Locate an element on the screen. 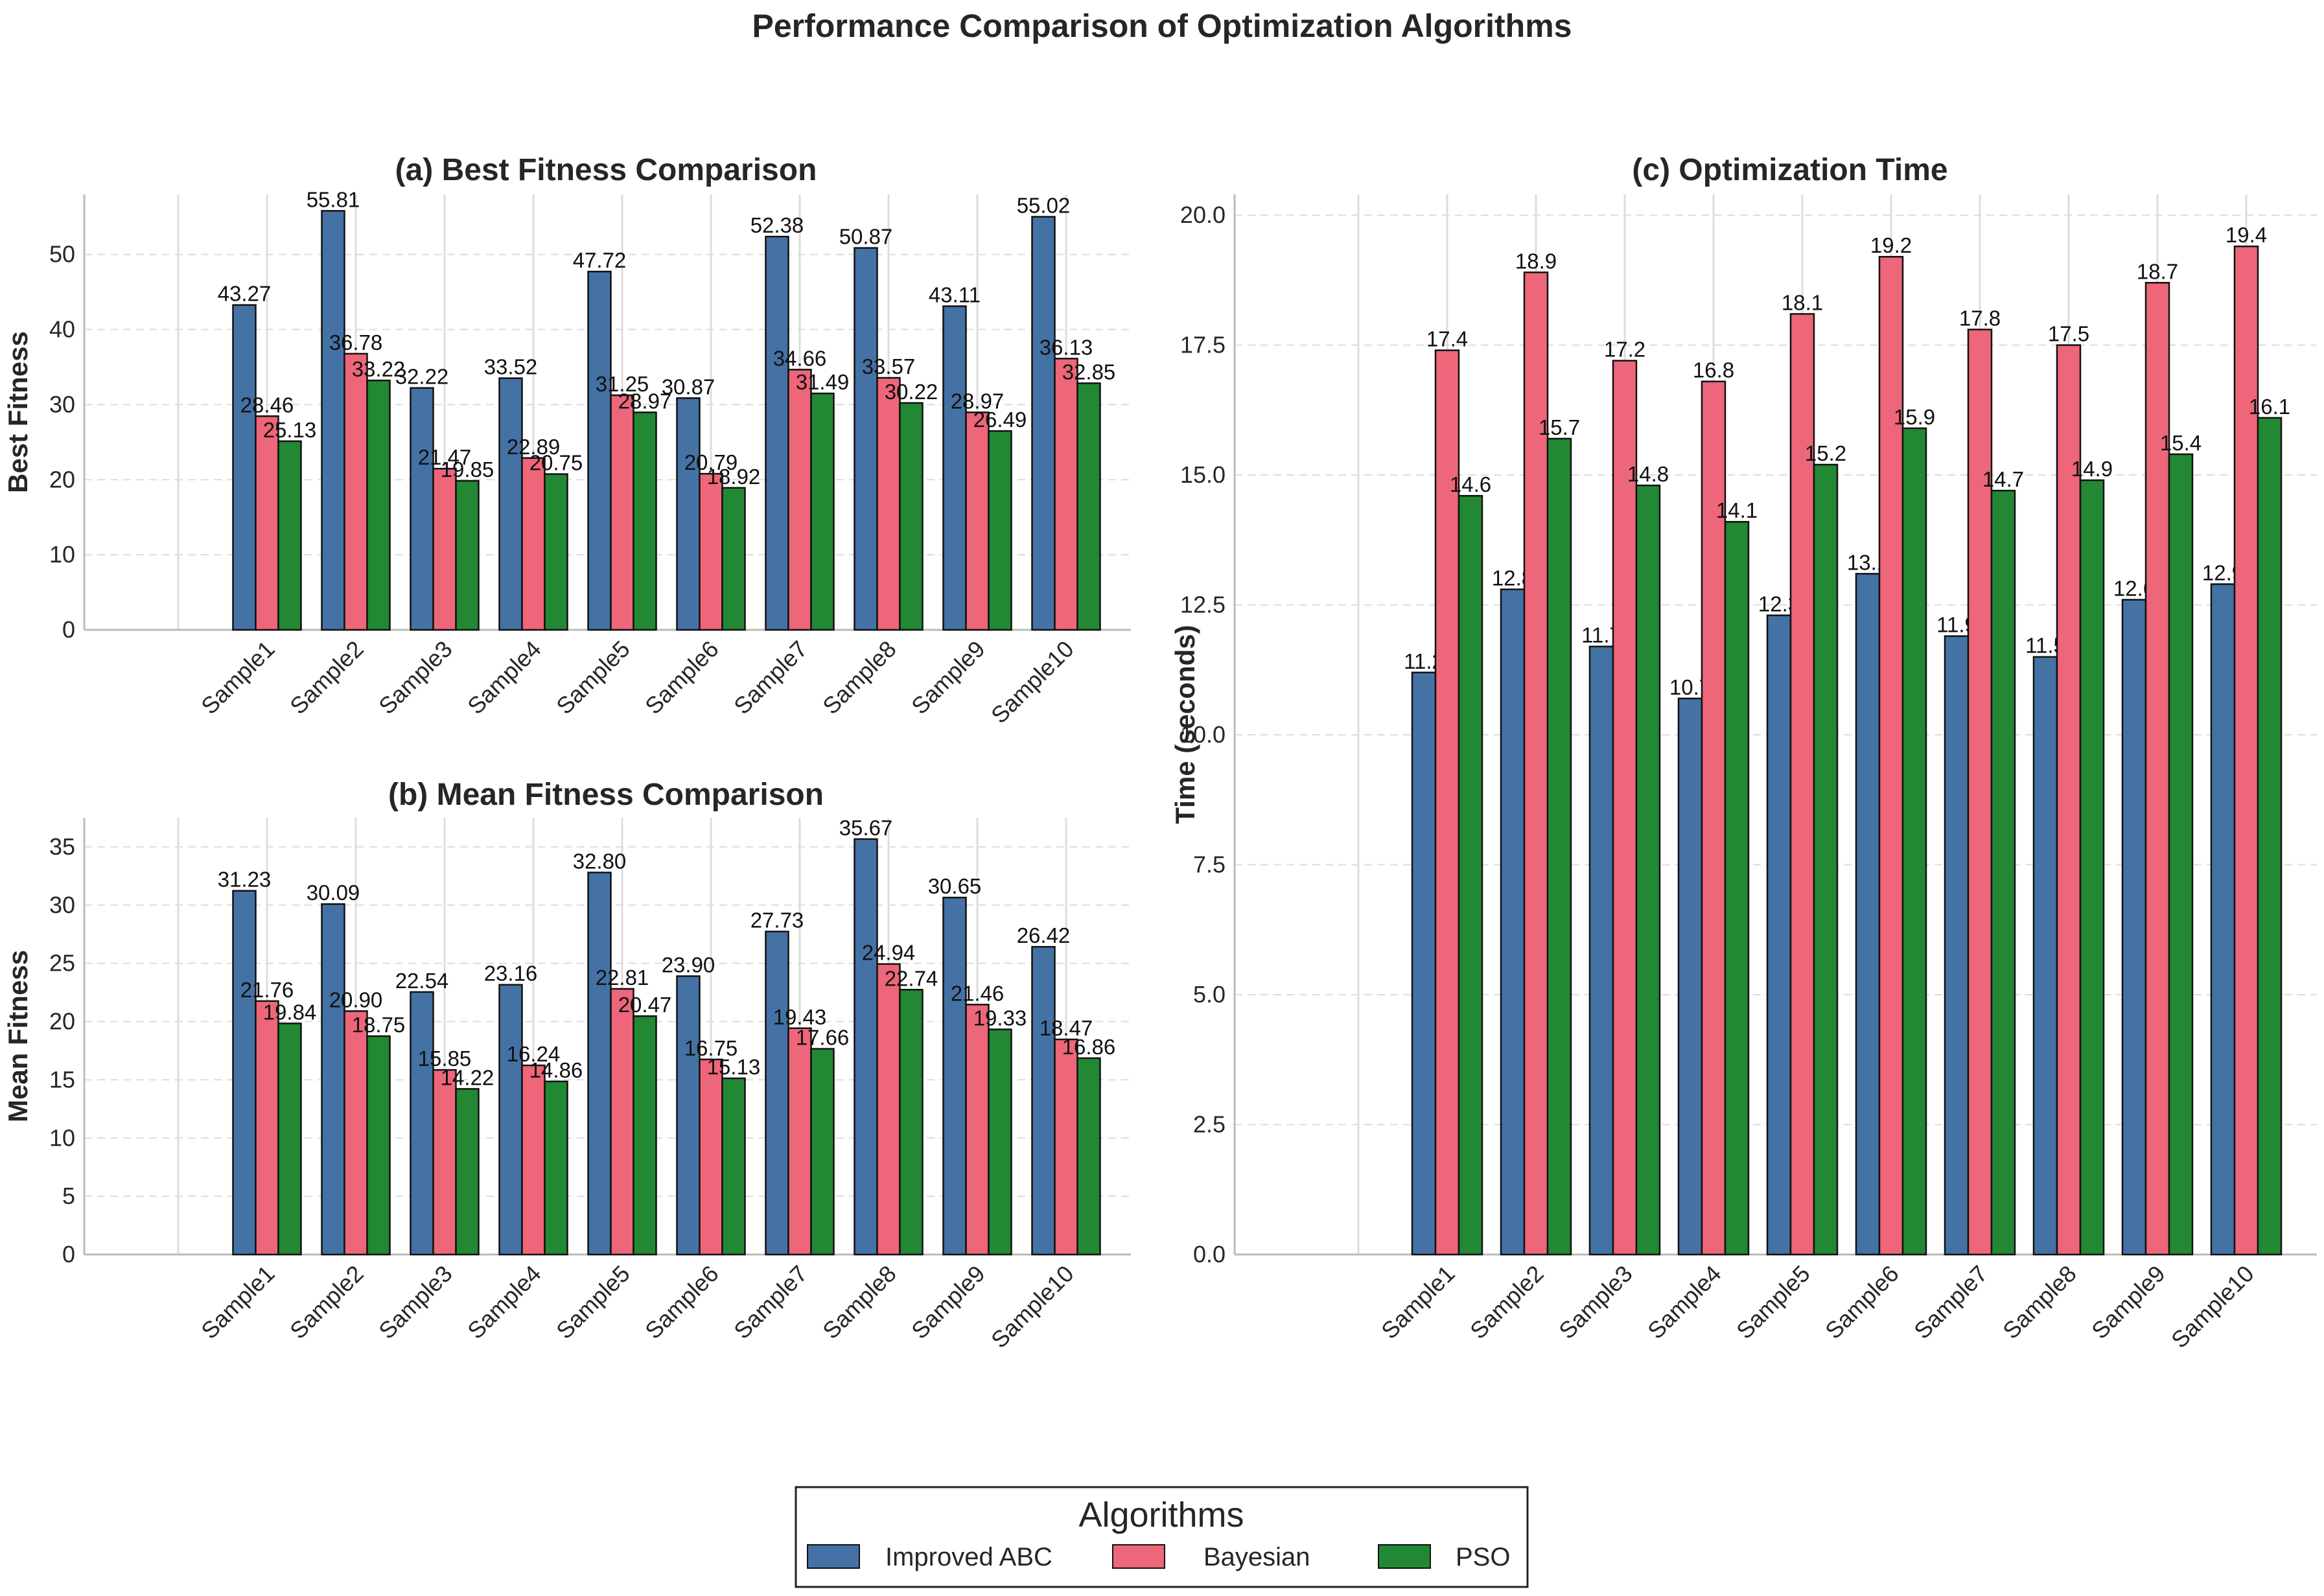  data-label: 21.76 is located at coordinates (267, 990).